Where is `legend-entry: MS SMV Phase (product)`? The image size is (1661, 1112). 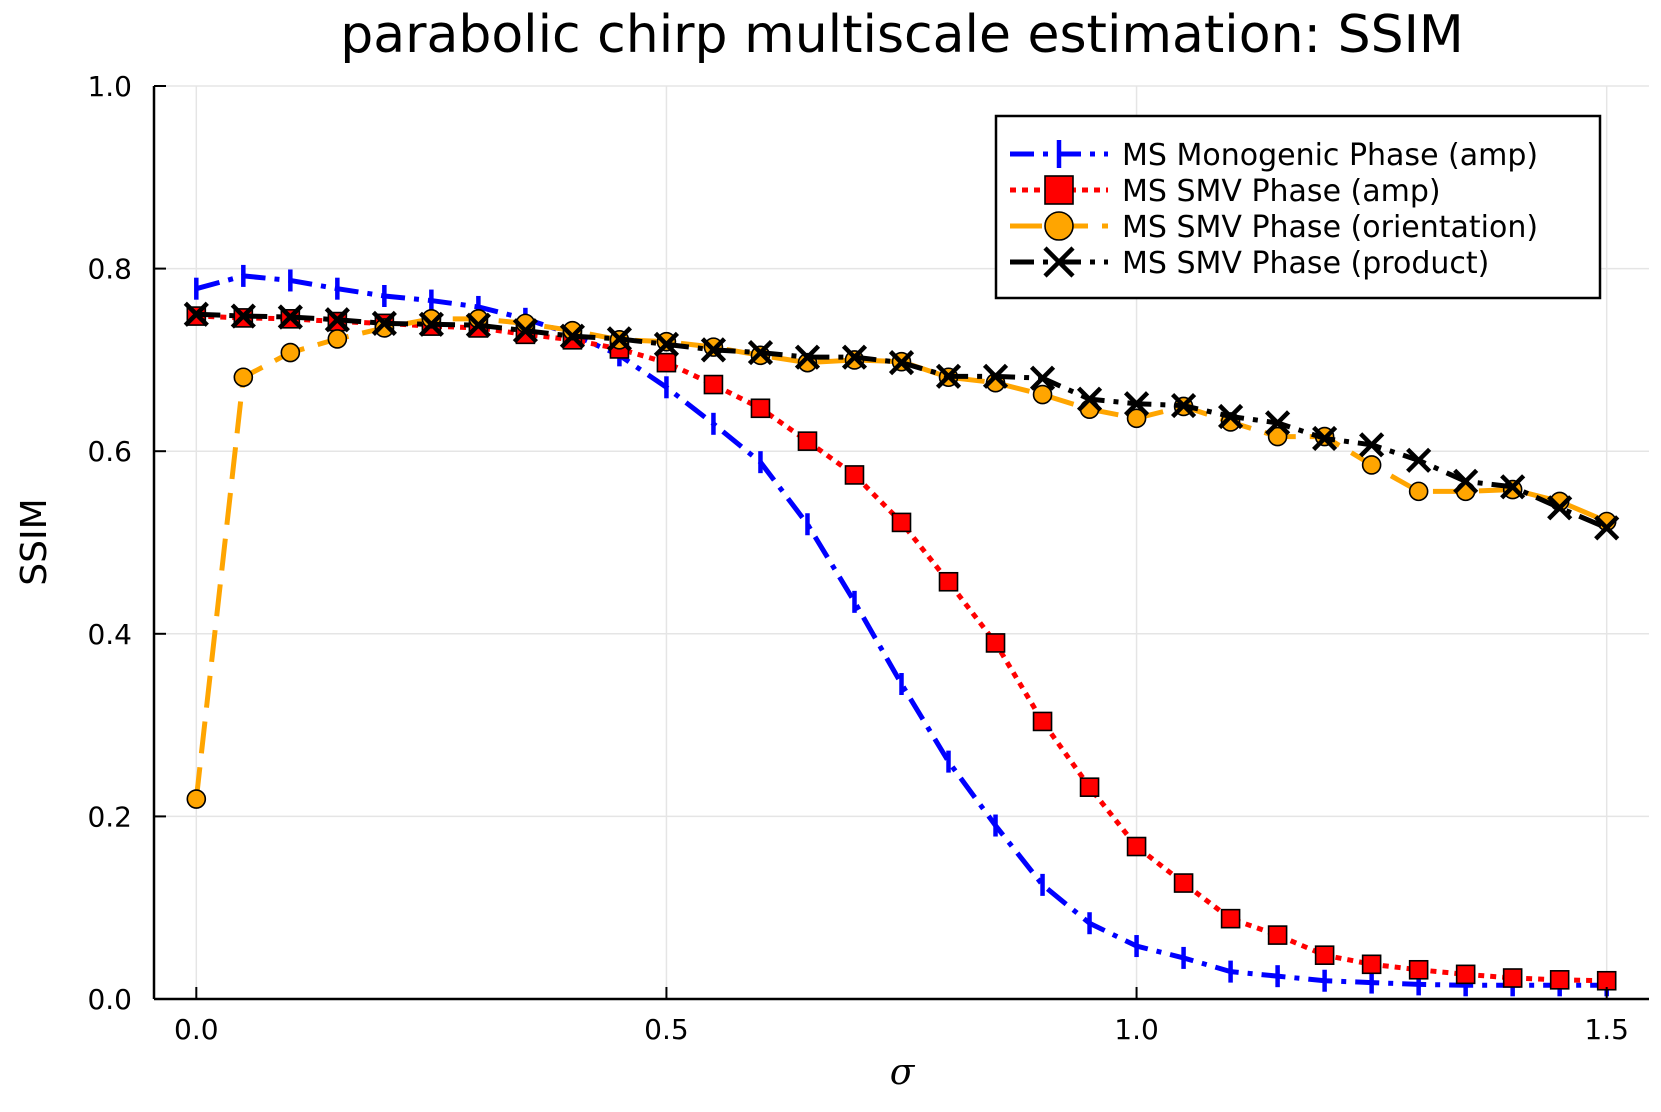
legend-entry: MS SMV Phase (product) is located at coordinates (1249, 263).